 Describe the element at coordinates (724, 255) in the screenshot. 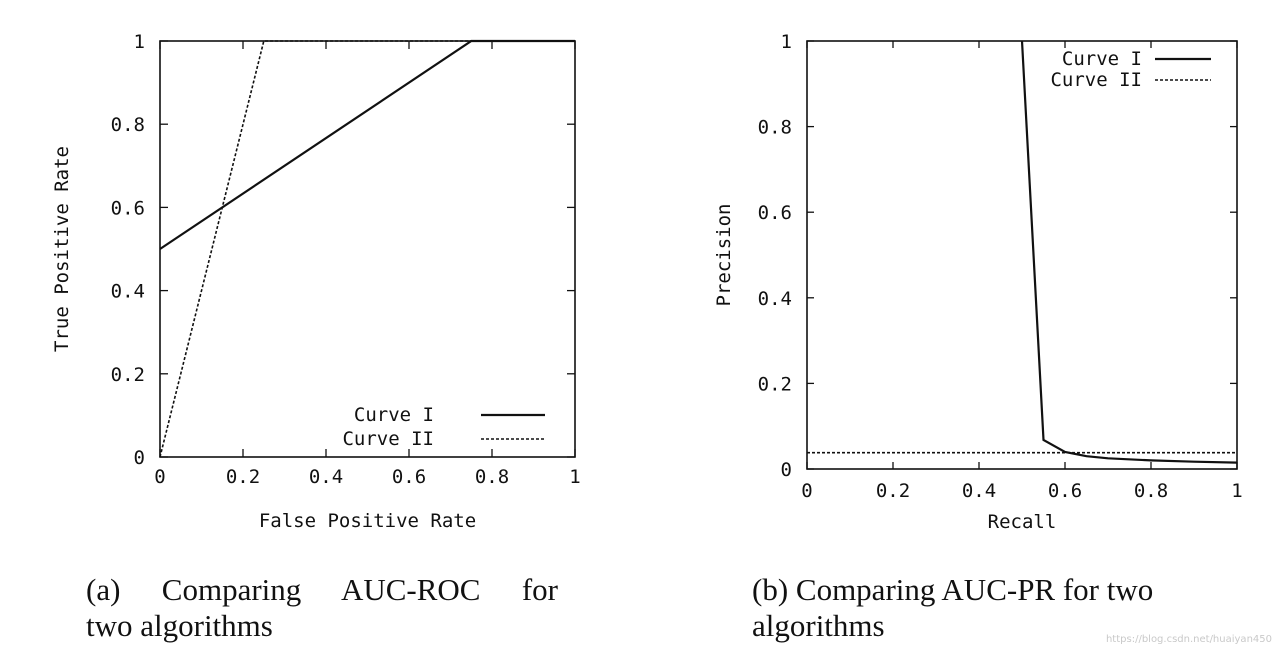

I see `y-axis-title: Precision` at that location.